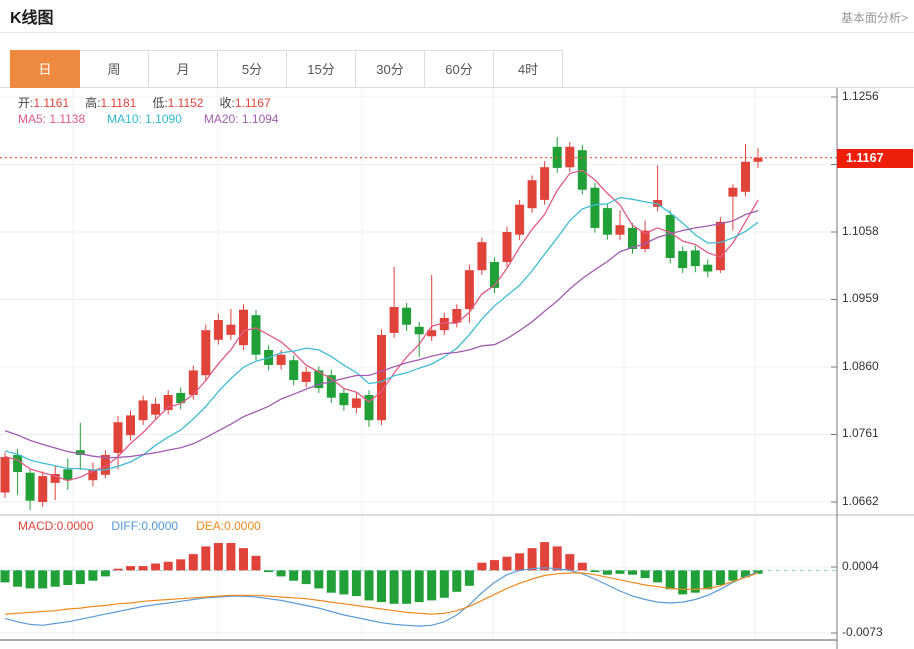  What do you see at coordinates (862, 632) in the screenshot?
I see `macd-axis-label: -0.0073` at bounding box center [862, 632].